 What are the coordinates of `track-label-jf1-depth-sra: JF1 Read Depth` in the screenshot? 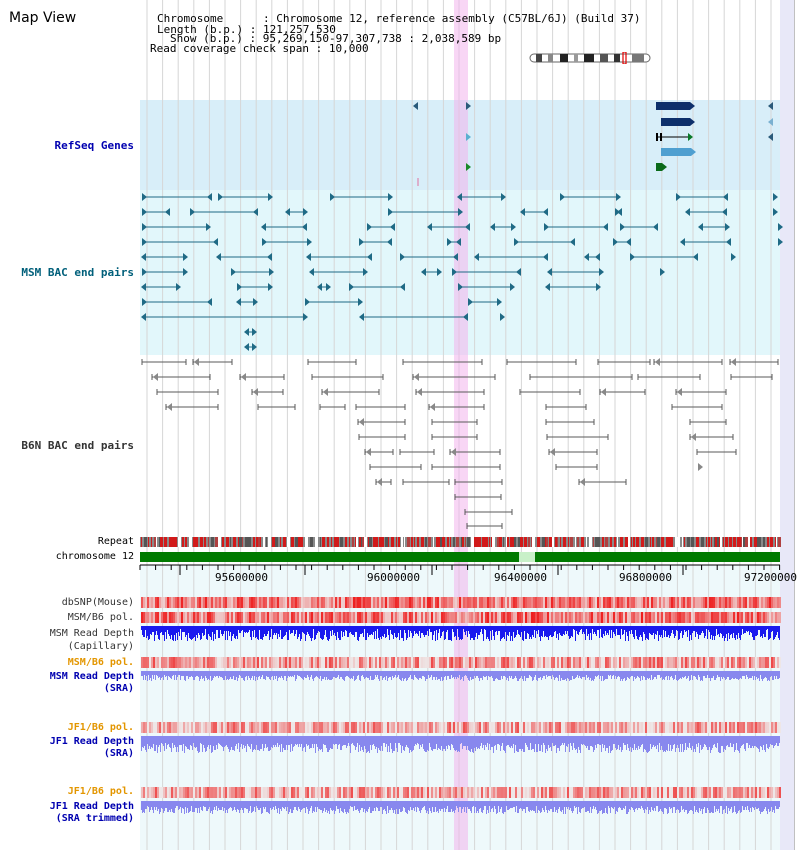 It's located at (91, 741).